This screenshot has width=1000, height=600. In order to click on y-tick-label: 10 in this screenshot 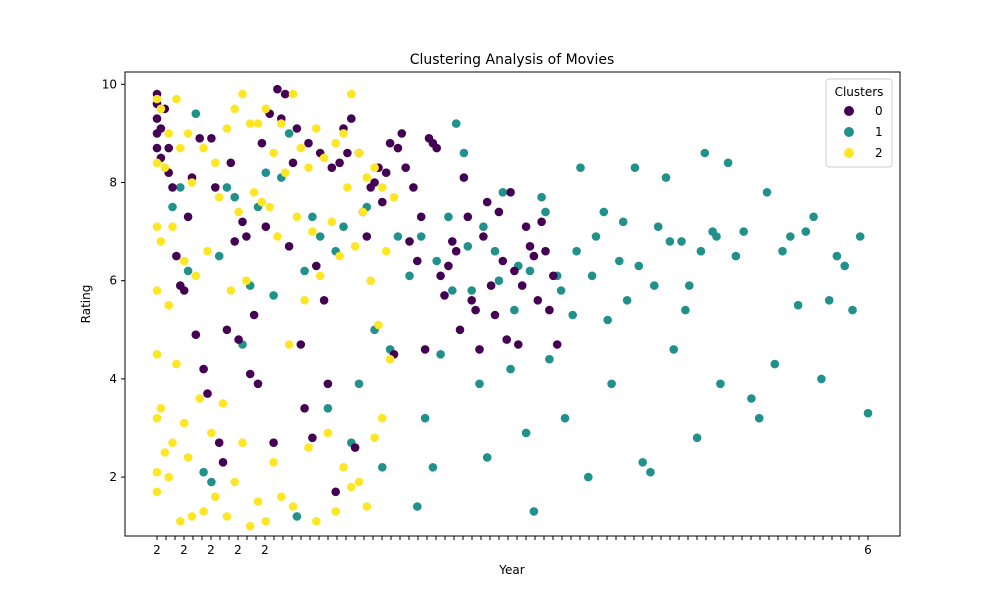, I will do `click(109, 84)`.